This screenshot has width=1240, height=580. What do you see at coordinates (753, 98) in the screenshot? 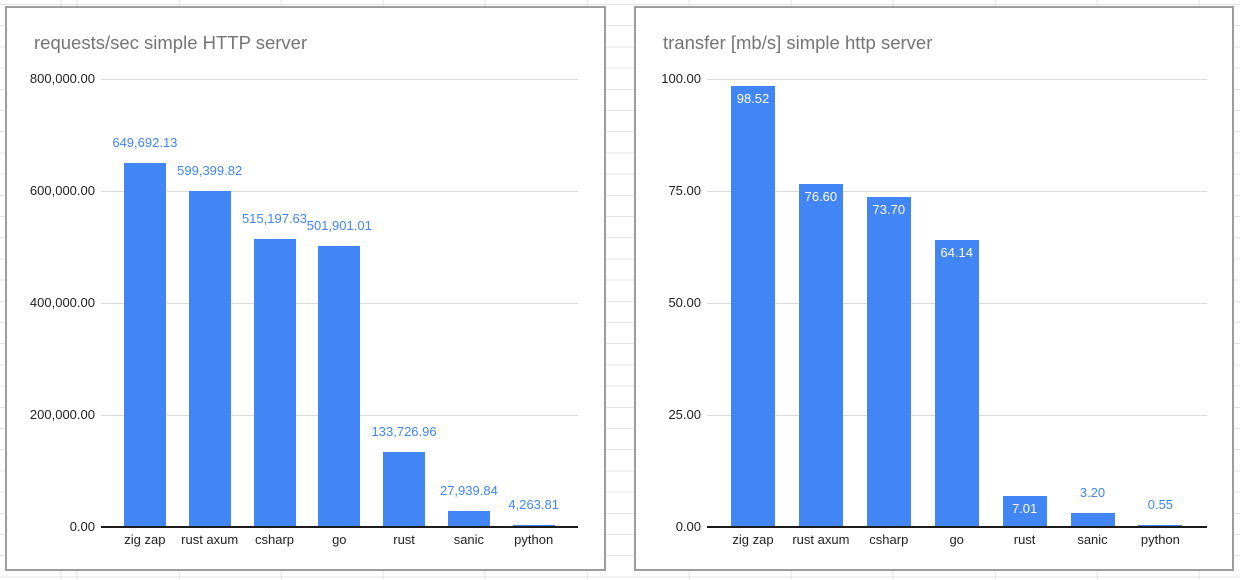
I see `bar-value-label: 98.52` at bounding box center [753, 98].